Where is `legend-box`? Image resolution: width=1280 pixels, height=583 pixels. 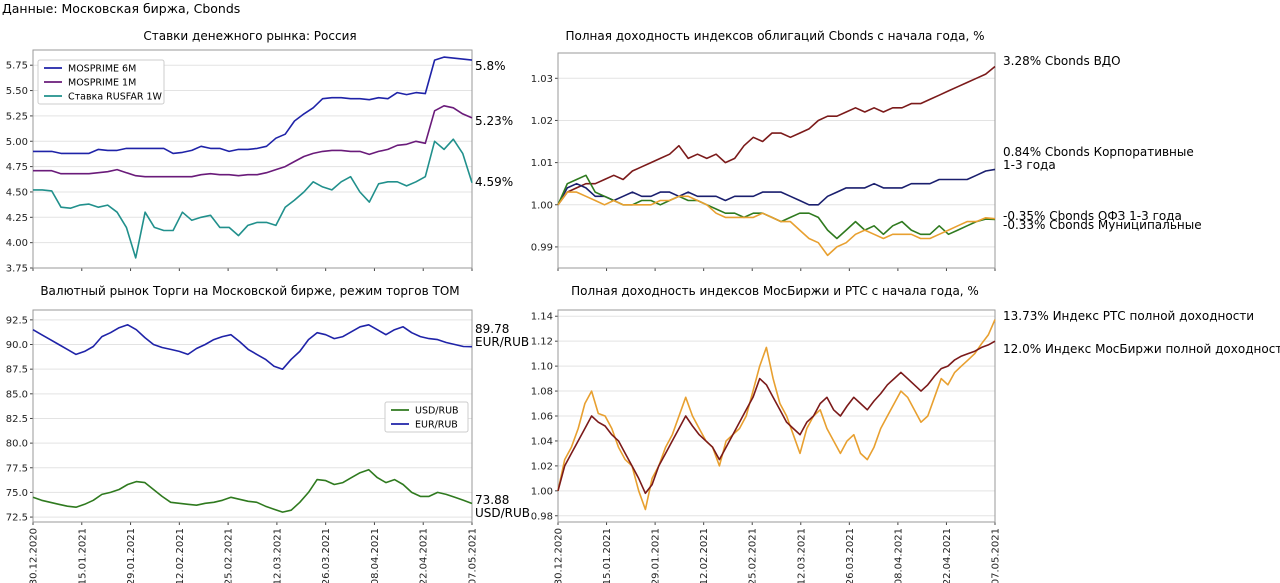 legend-box is located at coordinates (101, 82).